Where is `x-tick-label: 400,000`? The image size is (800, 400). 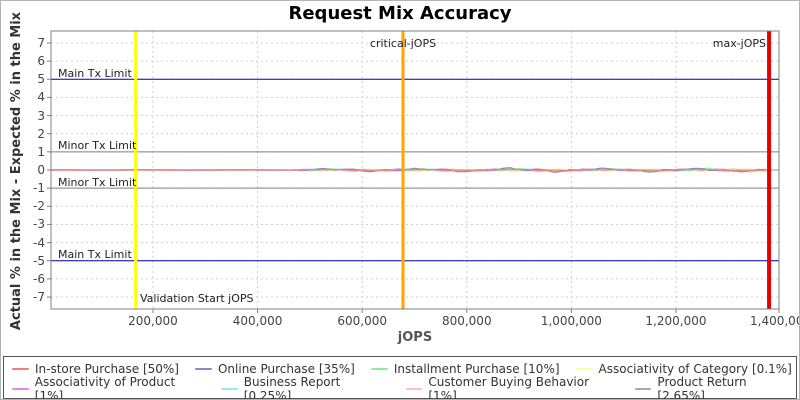
x-tick-label: 400,000 is located at coordinates (257, 321).